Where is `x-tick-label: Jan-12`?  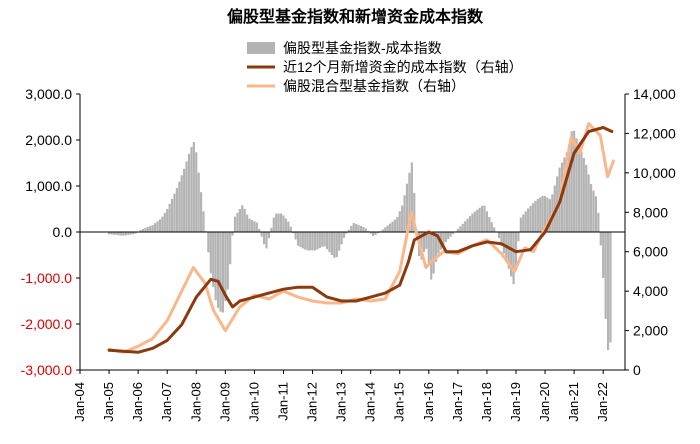 x-tick-label: Jan-12 is located at coordinates (312, 402).